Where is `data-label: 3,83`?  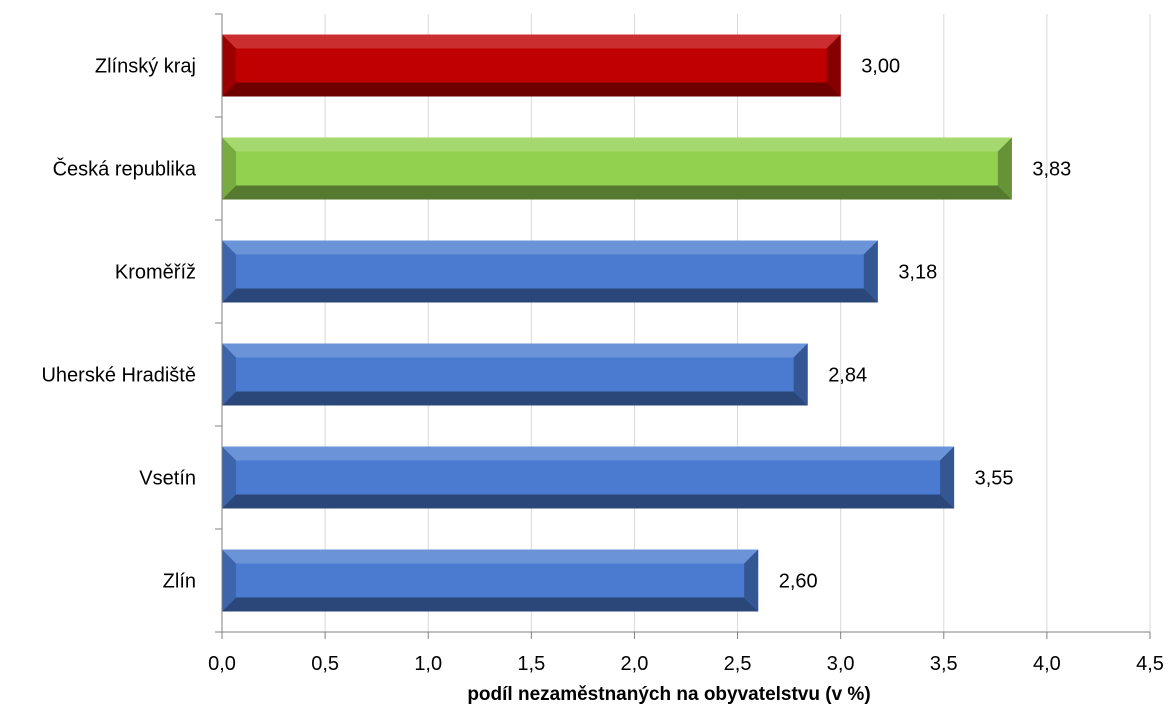 data-label: 3,83 is located at coordinates (1051, 170).